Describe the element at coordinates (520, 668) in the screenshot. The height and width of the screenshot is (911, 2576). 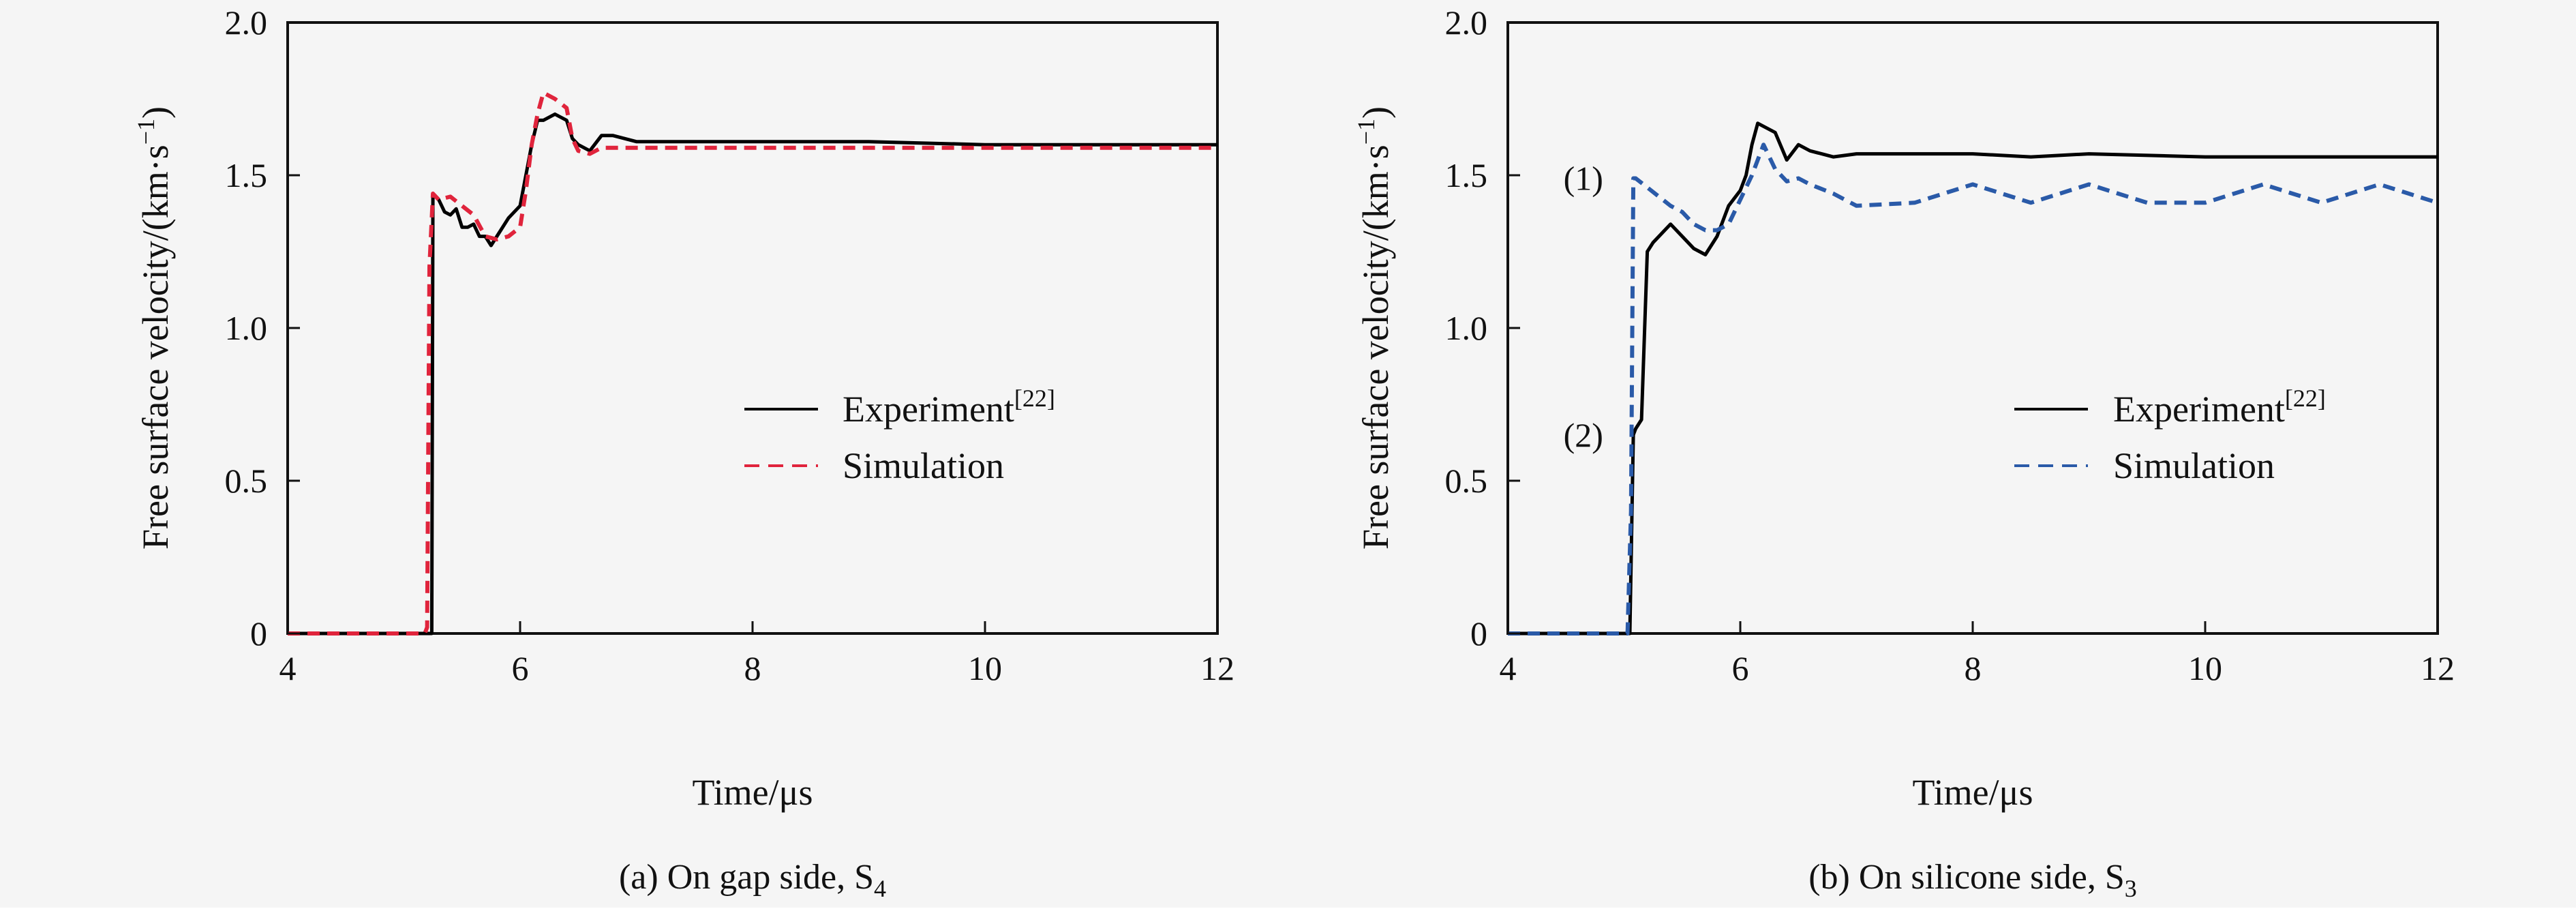
I see `panel-a-x-tick-label: 6` at that location.